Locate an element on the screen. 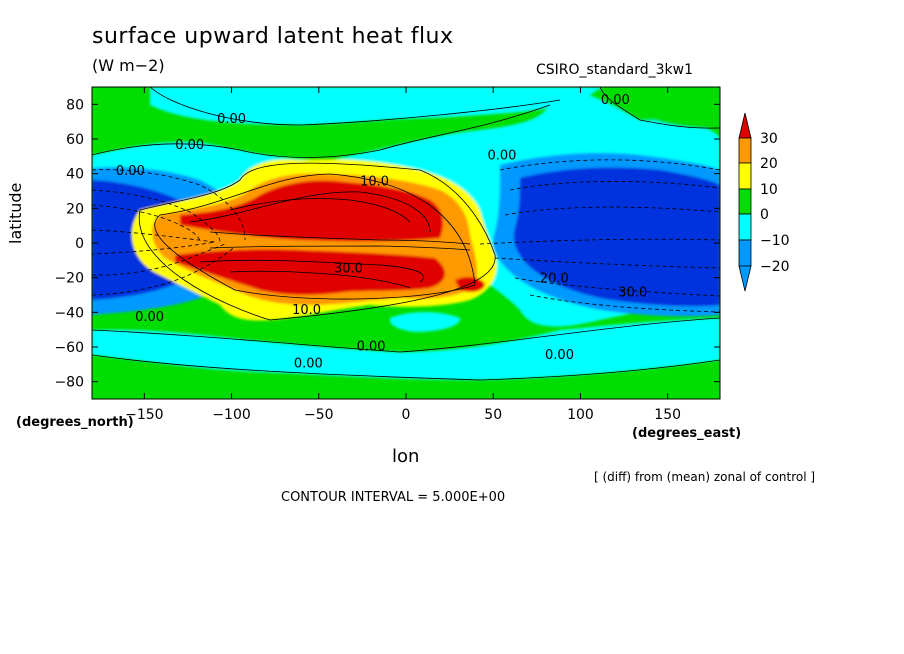 This screenshot has height=654, width=904. colorbar-top-triangle is located at coordinates (745, 125).